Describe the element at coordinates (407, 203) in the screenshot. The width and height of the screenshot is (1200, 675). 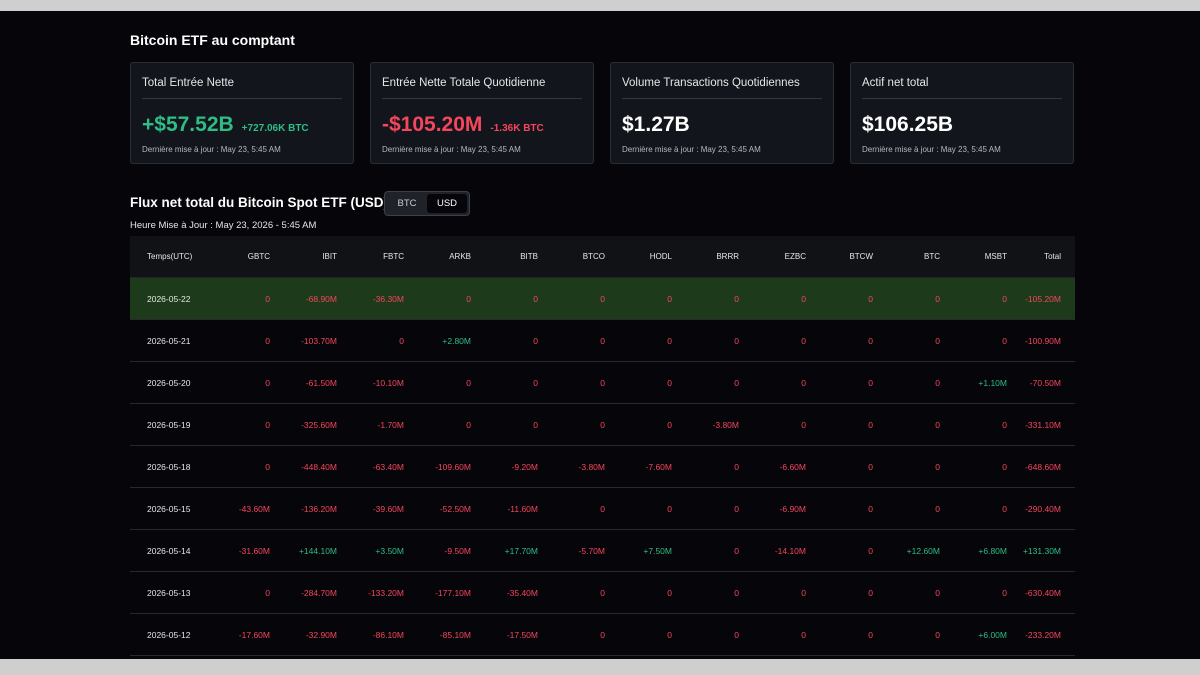
I see `toggle-btc-button: BTC` at that location.